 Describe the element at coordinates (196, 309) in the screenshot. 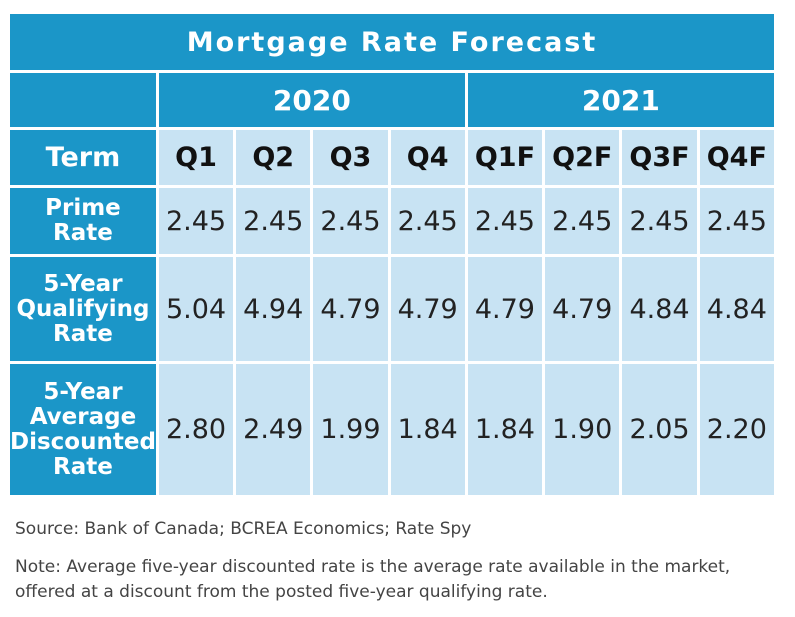

I see `rate-cell: 5.04` at that location.